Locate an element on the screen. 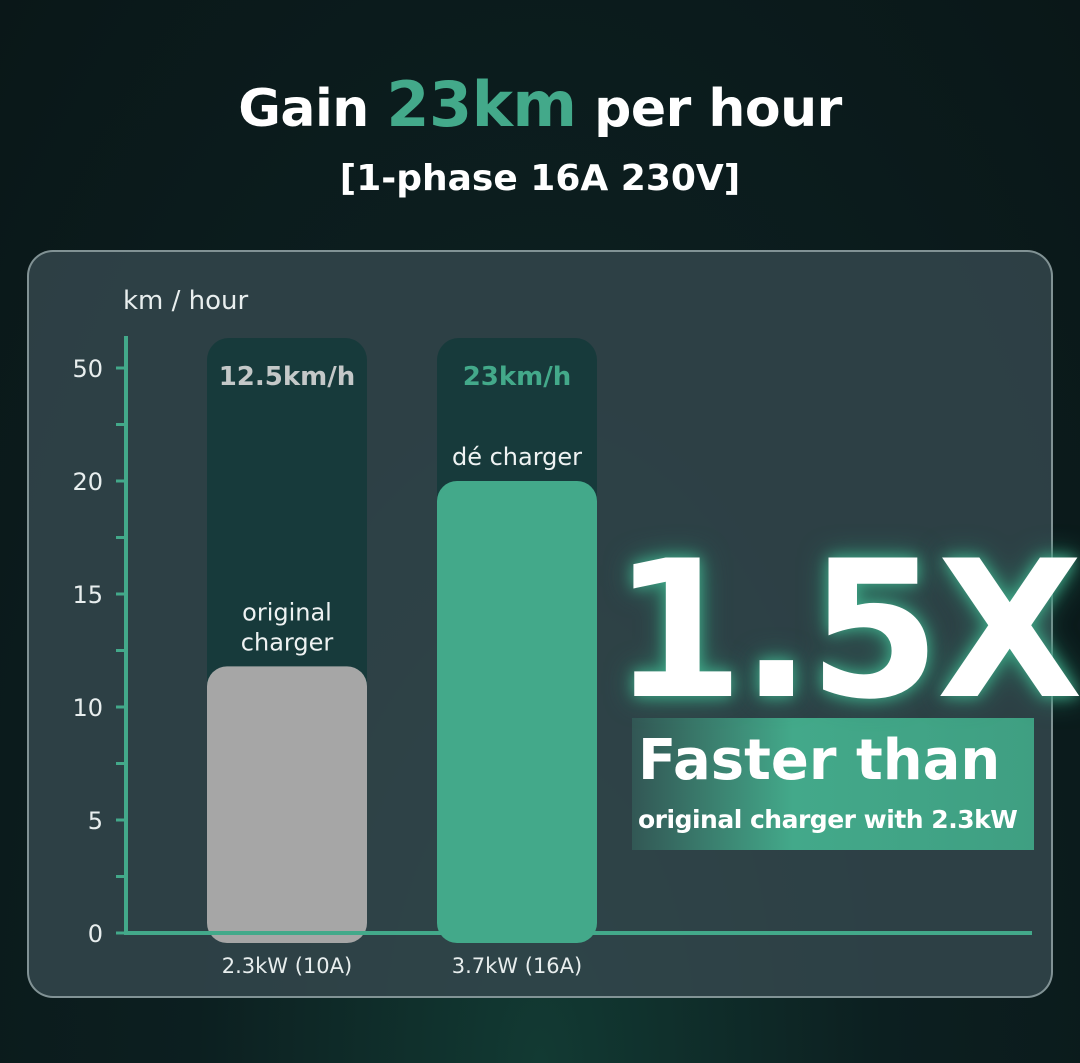 Image resolution: width=1080 pixels, height=1063 pixels. bar-name-label: charger is located at coordinates (287, 642).